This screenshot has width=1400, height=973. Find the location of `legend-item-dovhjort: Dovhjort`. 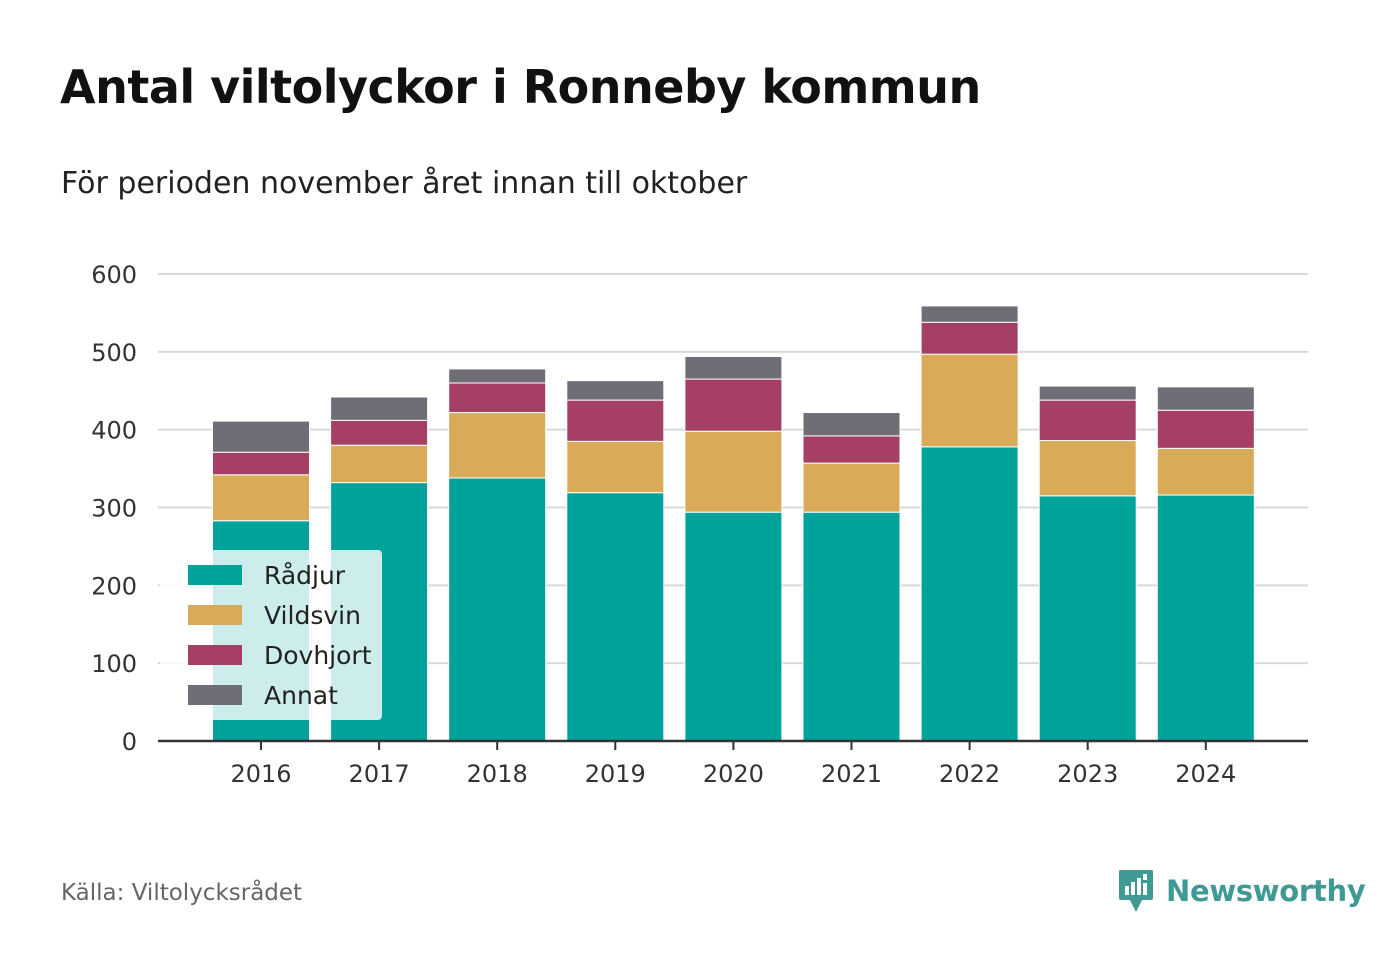

legend-item-dovhjort: Dovhjort is located at coordinates (280, 655).